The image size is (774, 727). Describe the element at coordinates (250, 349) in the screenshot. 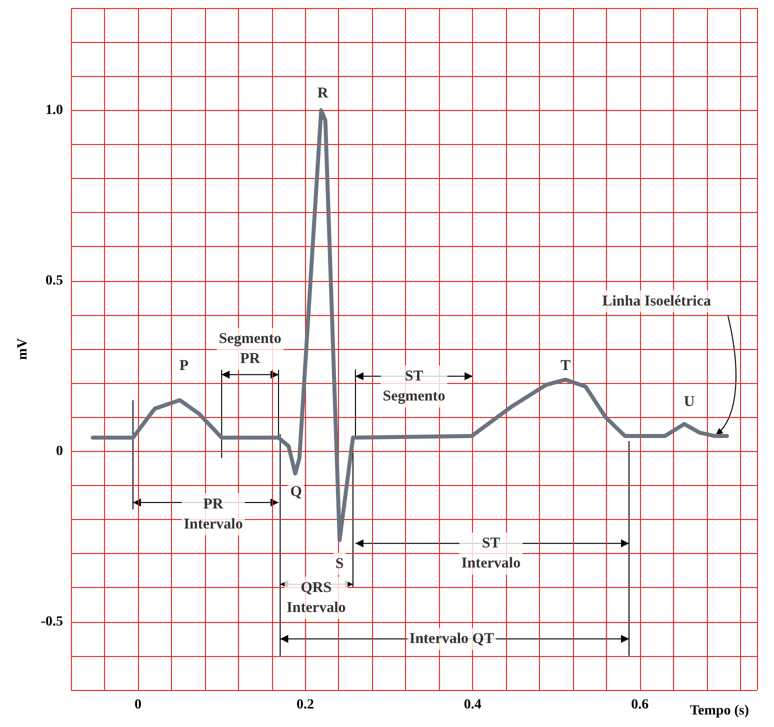

I see `annotation: Segmento PR` at that location.